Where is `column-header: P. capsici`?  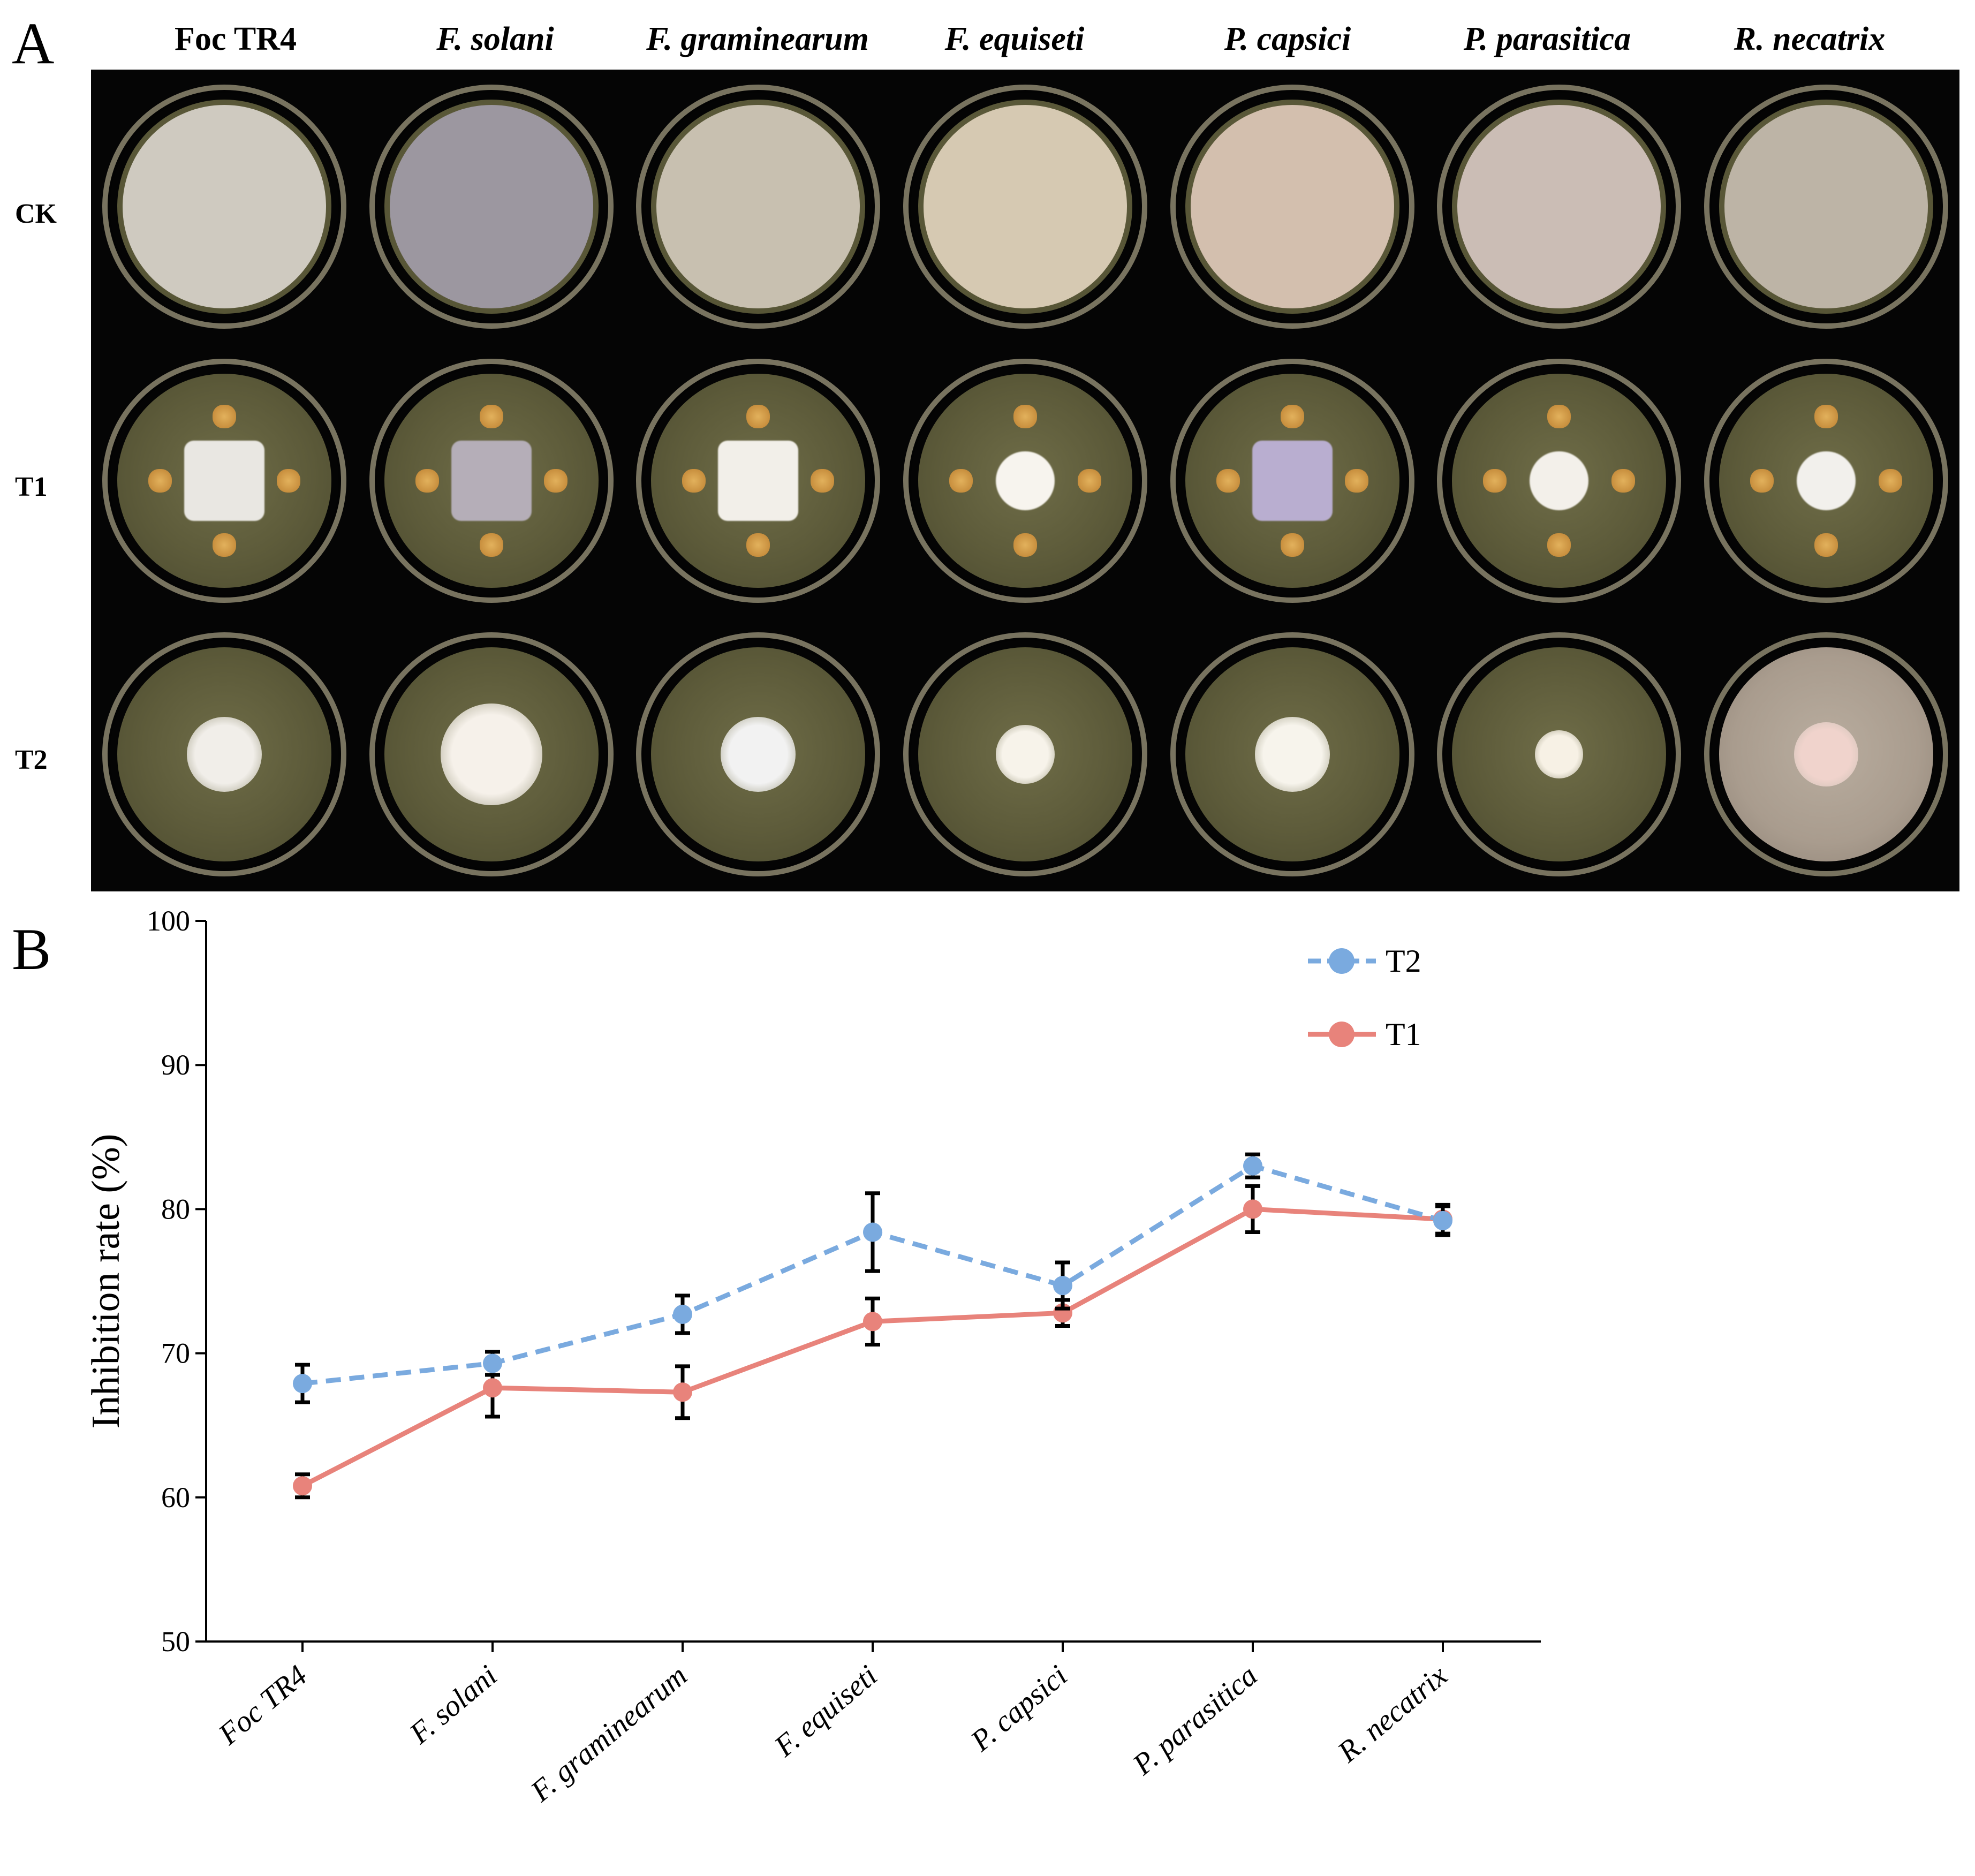 column-header: P. capsici is located at coordinates (1287, 39).